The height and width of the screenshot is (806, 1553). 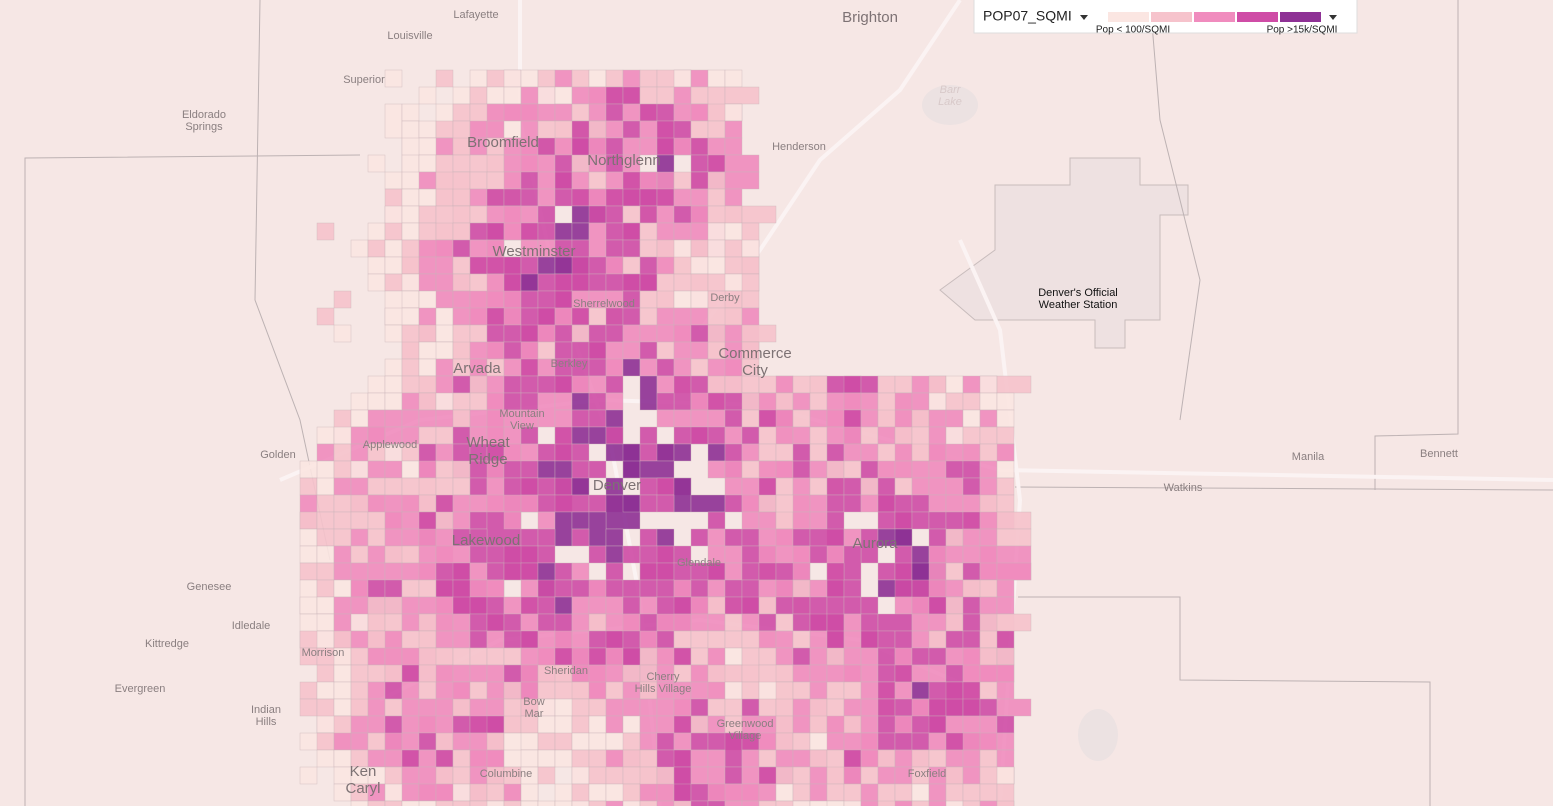 What do you see at coordinates (1027, 16) in the screenshot?
I see `legend-field: POP07_SQMI` at bounding box center [1027, 16].